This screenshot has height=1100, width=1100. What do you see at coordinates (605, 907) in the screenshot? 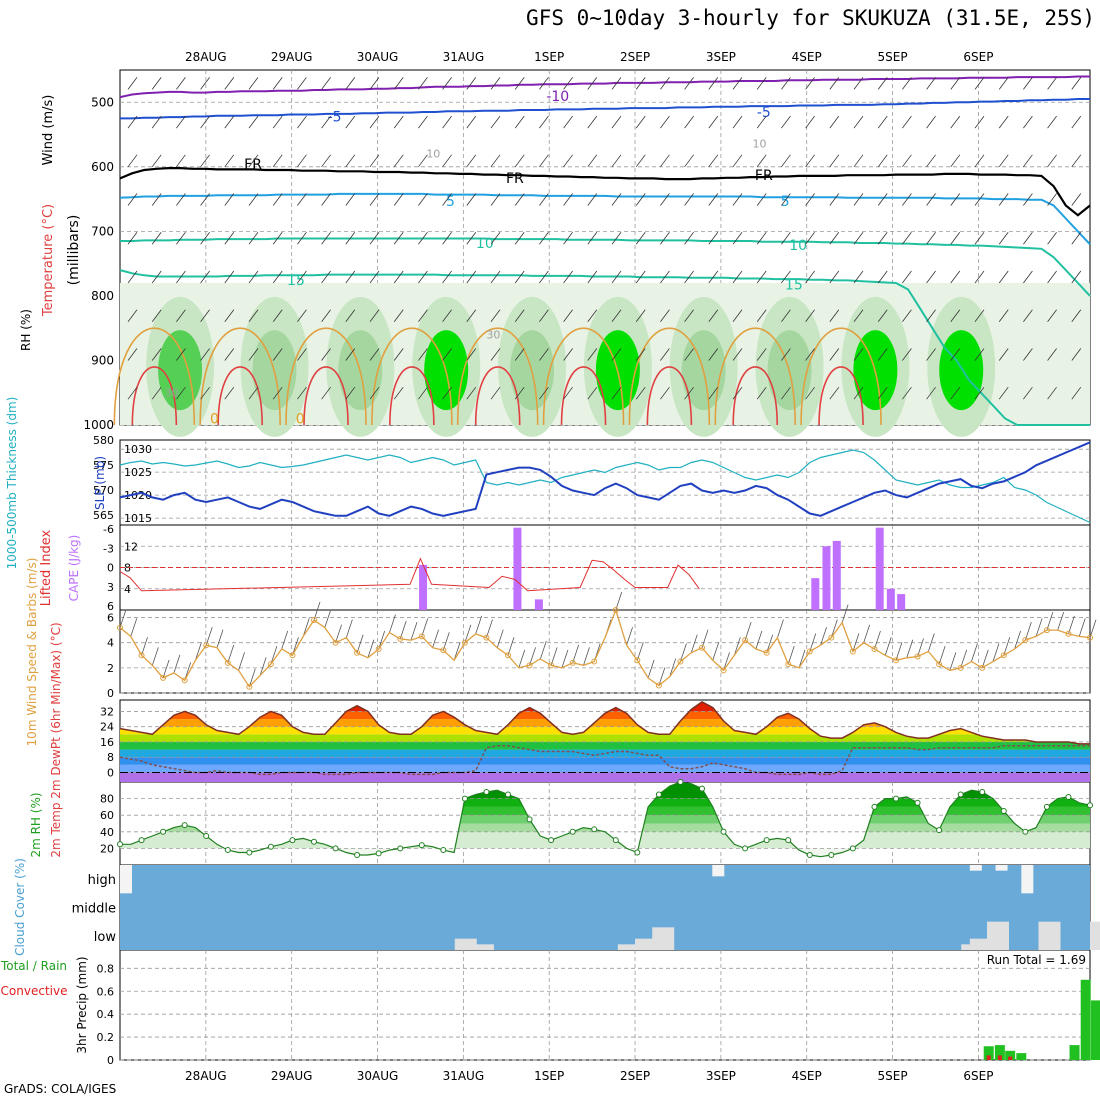
I see `cloud-base` at bounding box center [605, 907].